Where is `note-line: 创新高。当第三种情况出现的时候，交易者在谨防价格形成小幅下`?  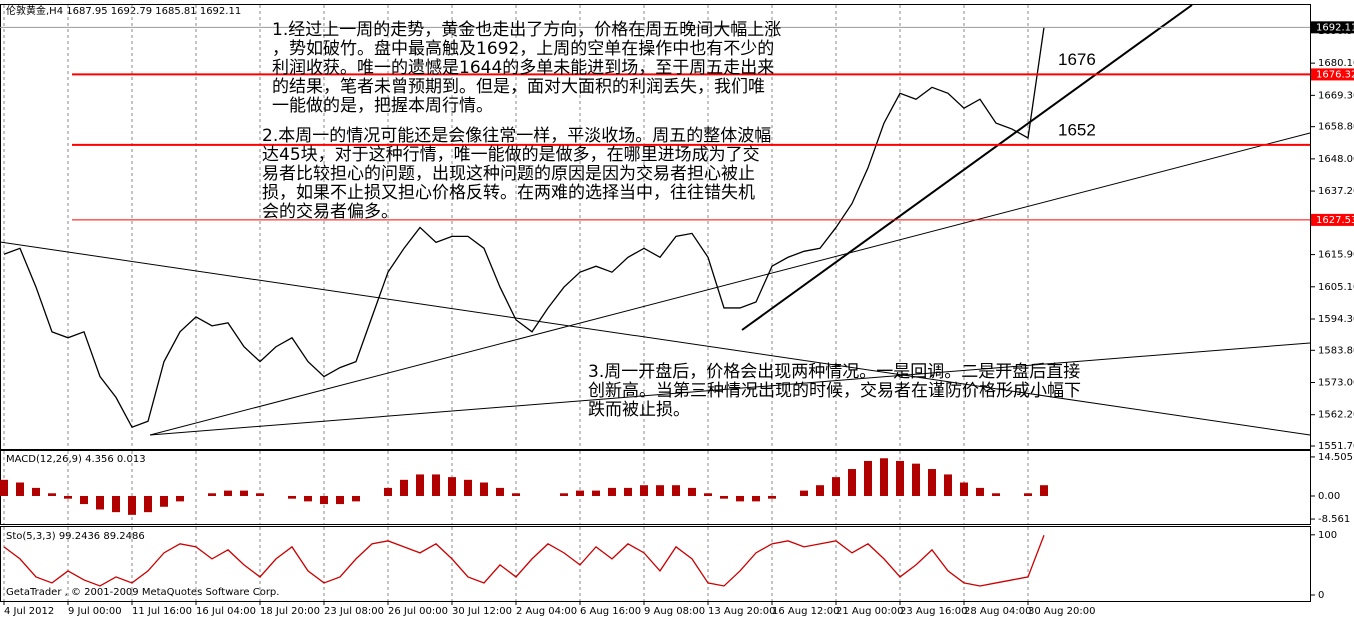
note-line: 创新高。当第三种情况出现的时候，交易者在谨防价格形成小幅下 is located at coordinates (834, 391).